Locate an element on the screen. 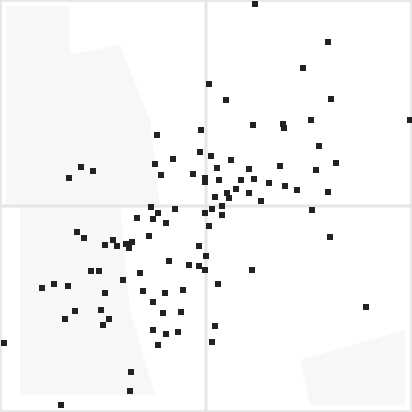 The height and width of the screenshot is (412, 412). background-patch-bottom-right is located at coordinates (352, 367).